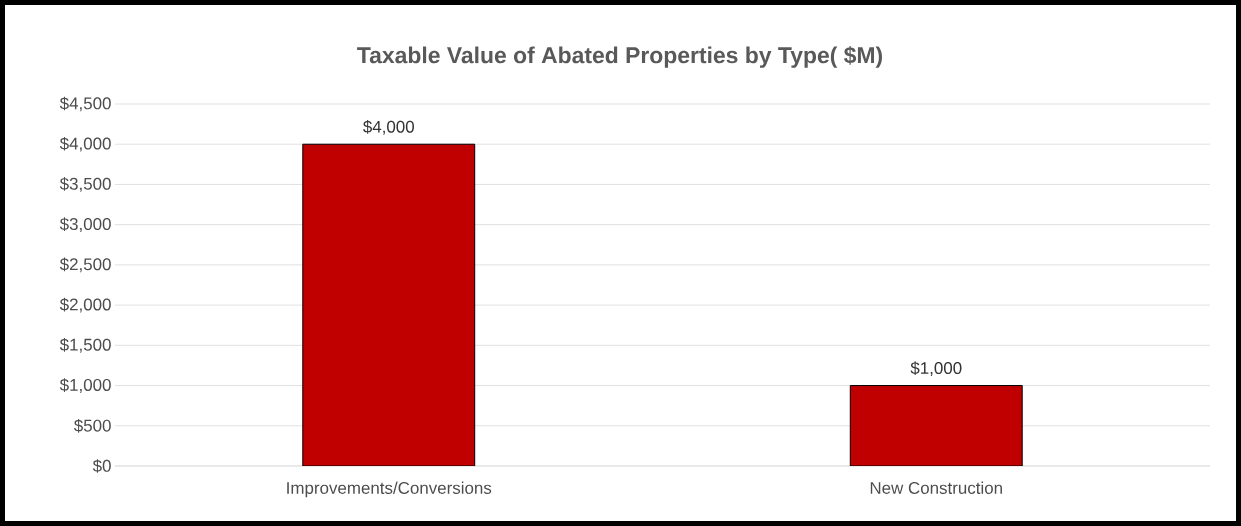 The width and height of the screenshot is (1241, 526). Describe the element at coordinates (92, 425) in the screenshot. I see `y-tick-label: $500` at that location.